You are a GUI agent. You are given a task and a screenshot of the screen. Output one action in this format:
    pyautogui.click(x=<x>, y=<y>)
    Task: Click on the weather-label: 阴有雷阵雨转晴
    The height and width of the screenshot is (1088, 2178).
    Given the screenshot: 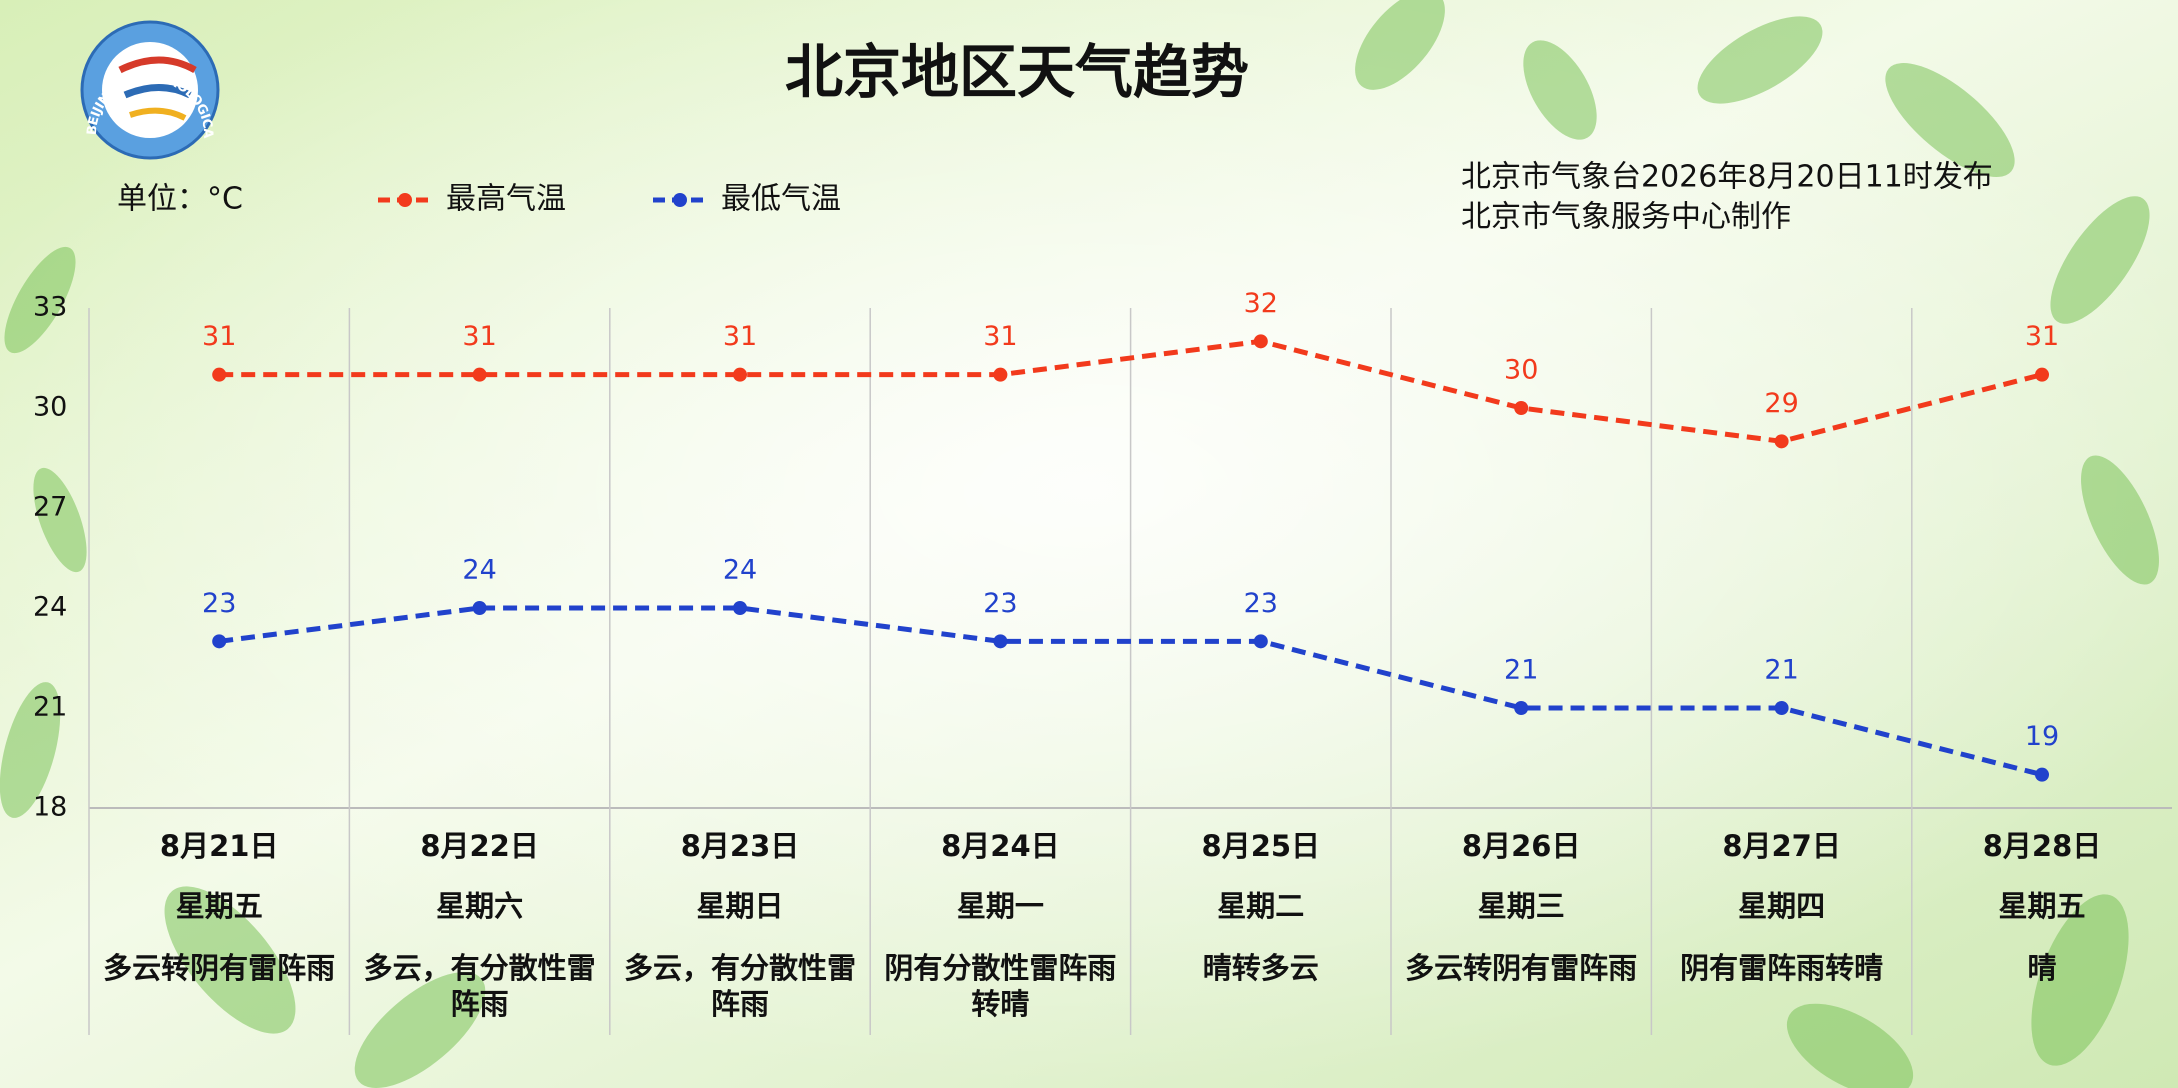 What is the action you would take?
    pyautogui.click(x=1782, y=968)
    